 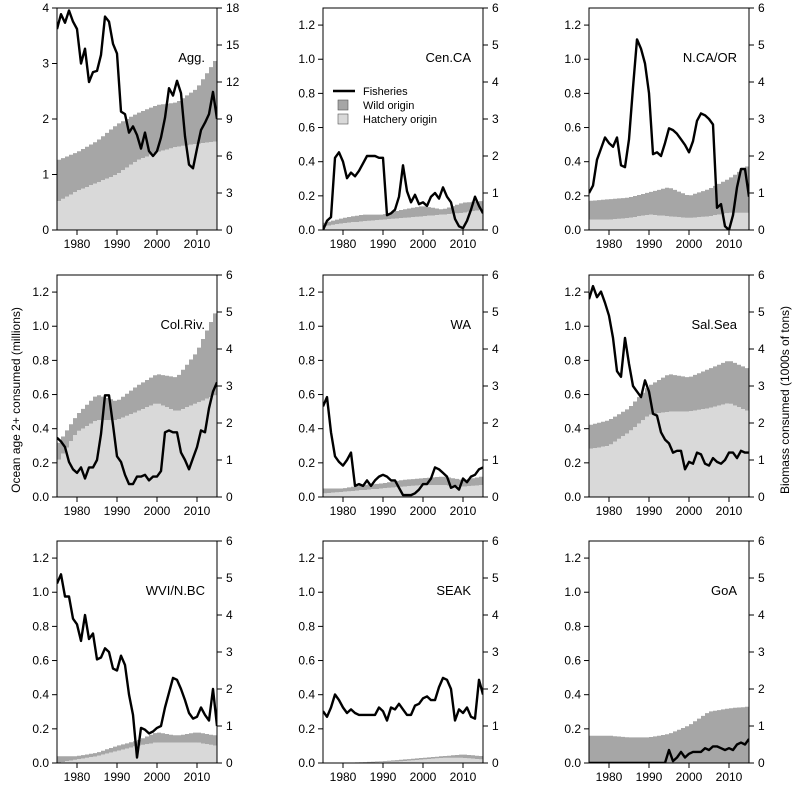 I want to click on hatchery-origin-area, so click(x=403, y=760).